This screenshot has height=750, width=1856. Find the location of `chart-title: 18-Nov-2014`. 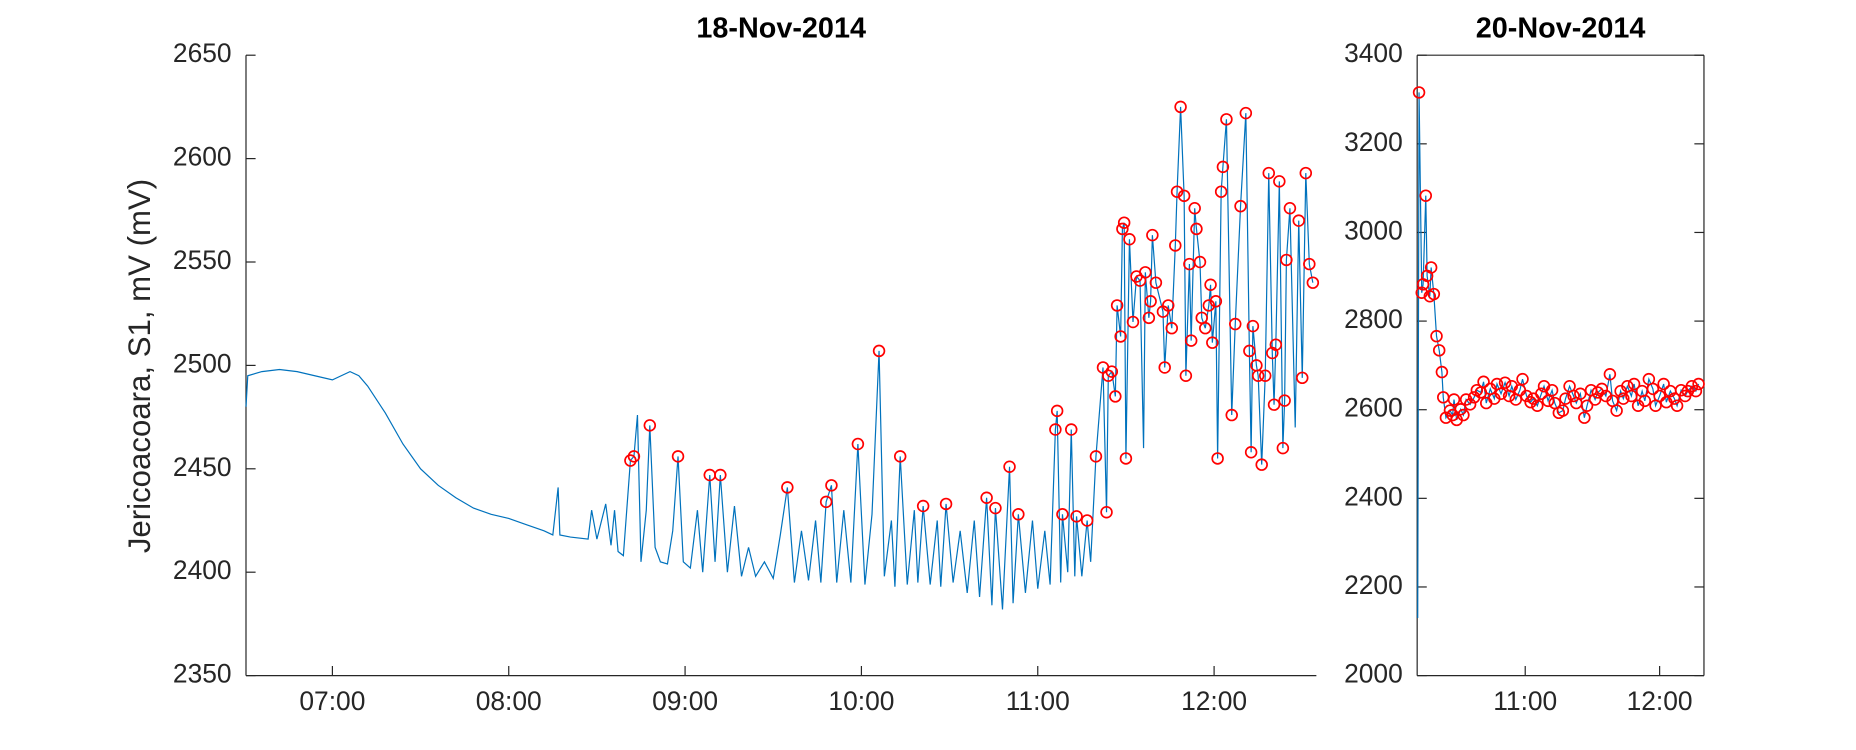

chart-title: 18-Nov-2014 is located at coordinates (781, 29).